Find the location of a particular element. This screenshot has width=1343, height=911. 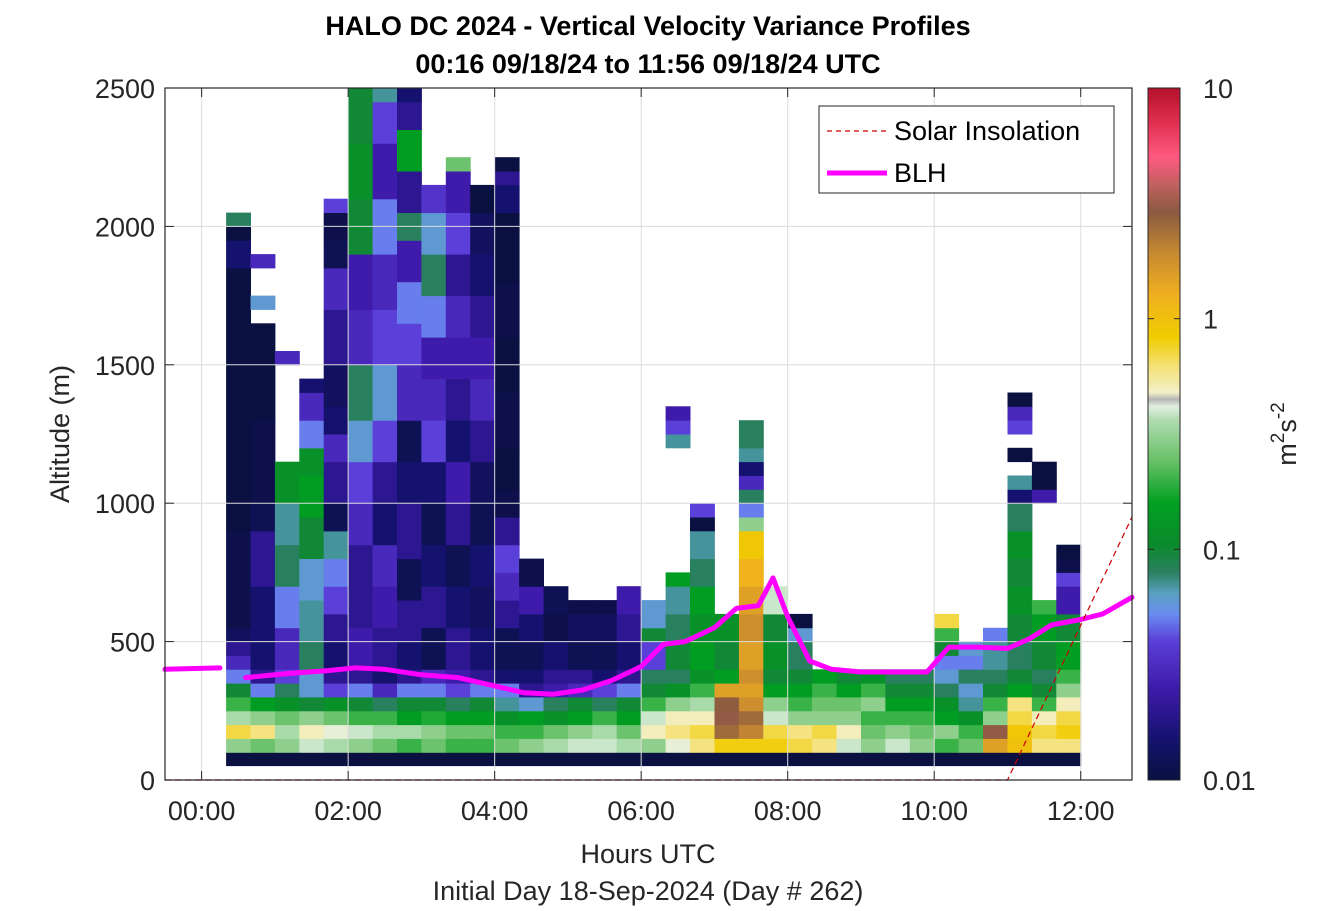

x-tick-label: 10:00 is located at coordinates (934, 811).